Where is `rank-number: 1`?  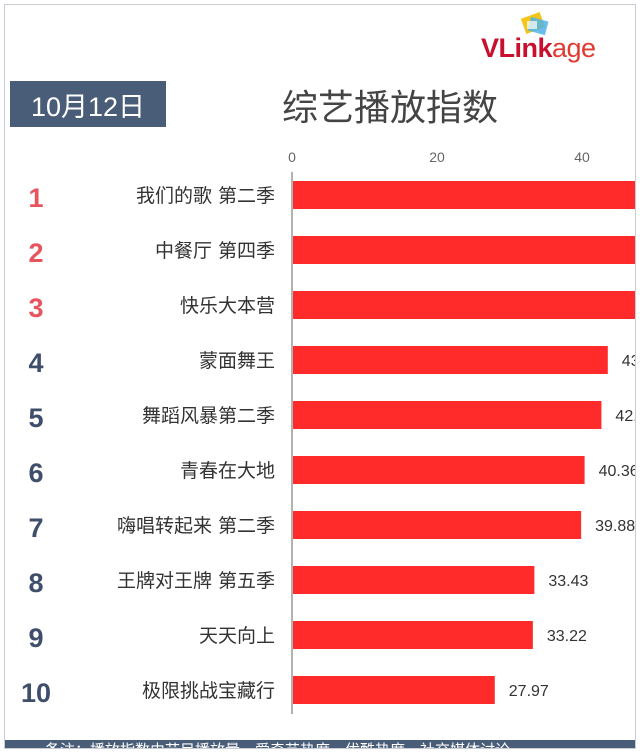
rank-number: 1 is located at coordinates (35, 198).